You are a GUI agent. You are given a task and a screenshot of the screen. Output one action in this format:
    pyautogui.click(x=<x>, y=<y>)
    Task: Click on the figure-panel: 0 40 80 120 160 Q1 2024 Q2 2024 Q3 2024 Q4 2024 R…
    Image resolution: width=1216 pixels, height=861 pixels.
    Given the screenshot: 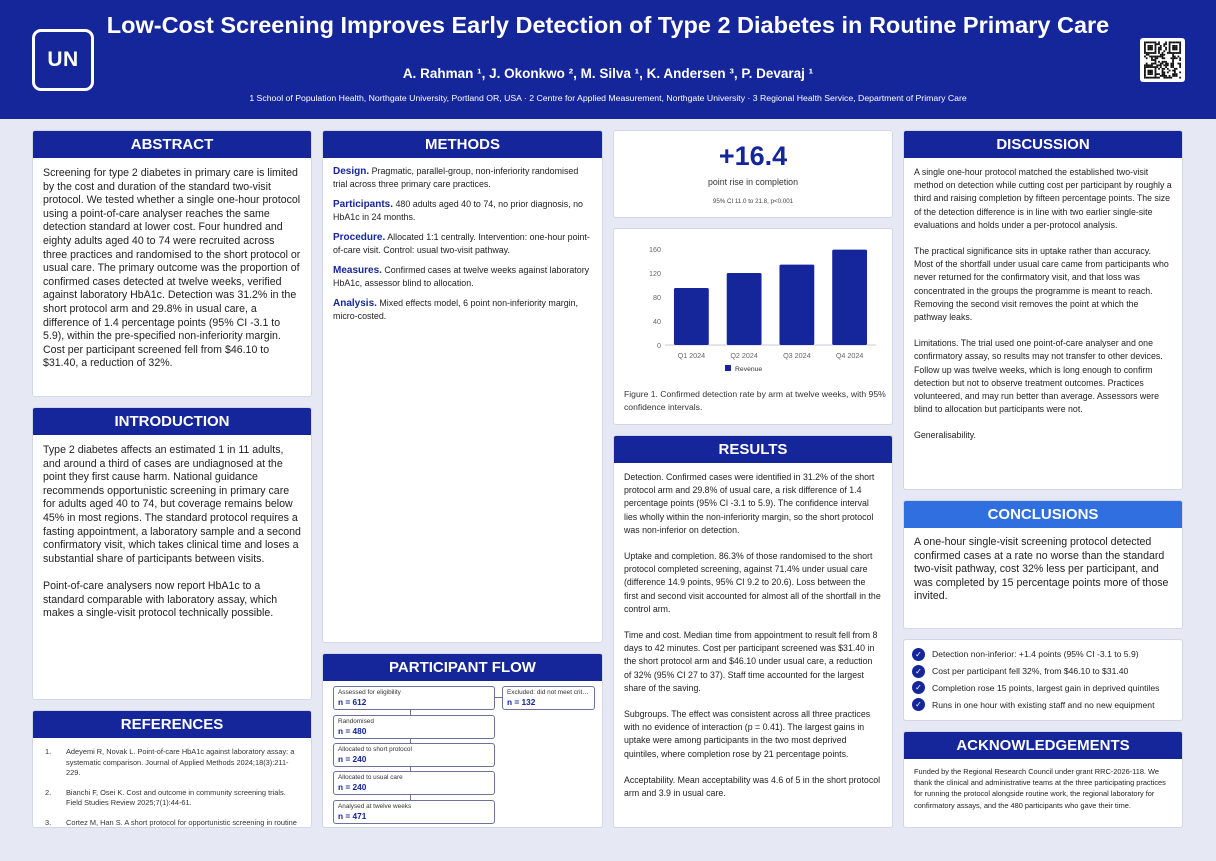 What is the action you would take?
    pyautogui.click(x=753, y=326)
    